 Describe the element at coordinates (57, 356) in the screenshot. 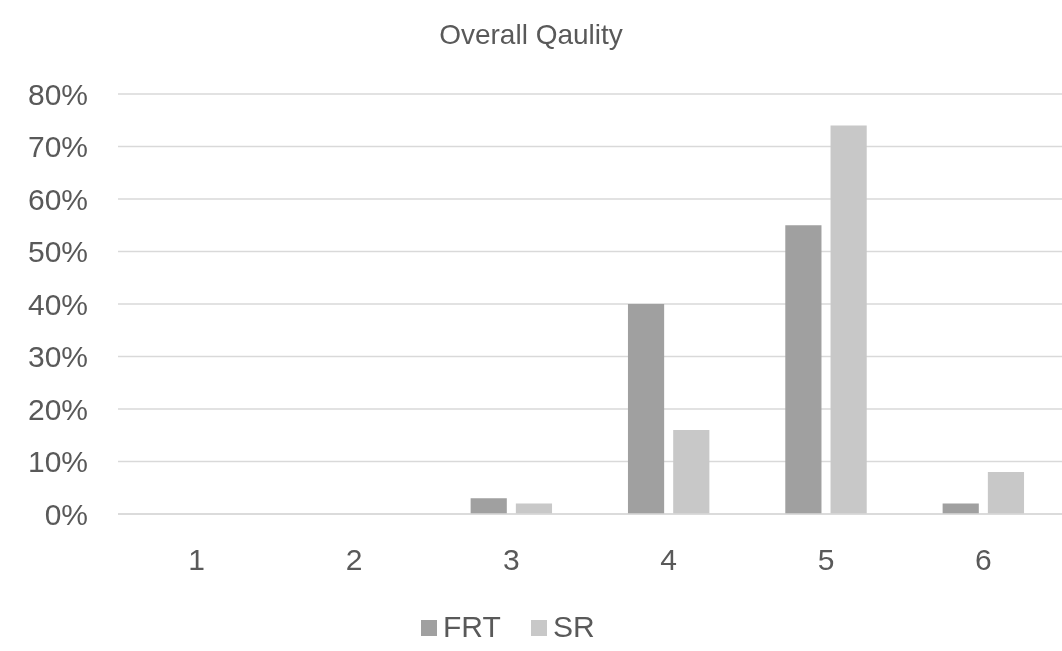

I see `y-tick-label: 30%` at that location.